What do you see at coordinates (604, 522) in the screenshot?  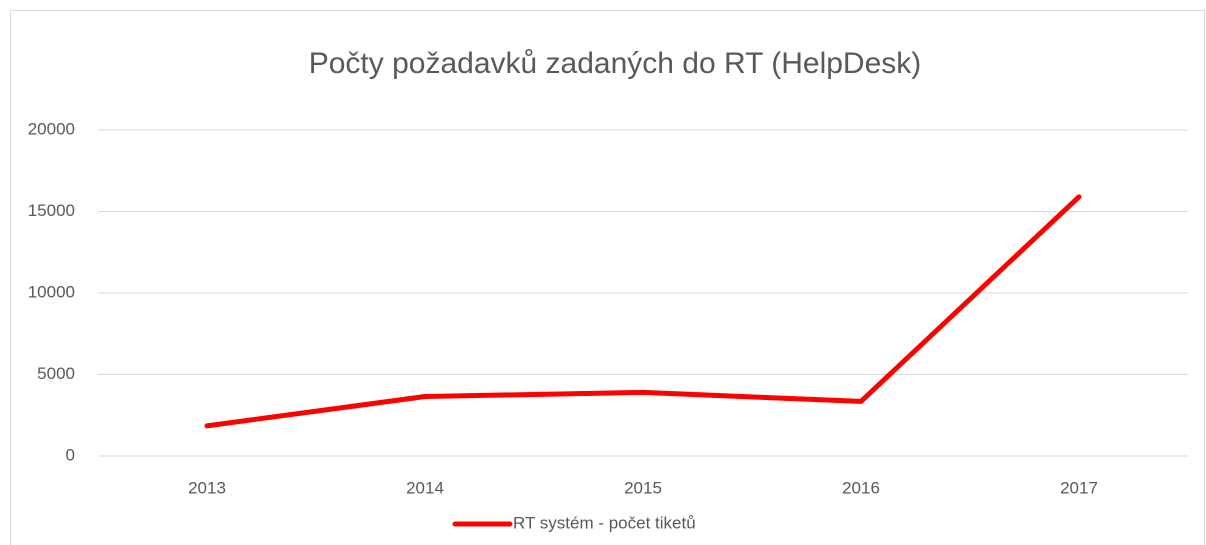 I see `legend-label: RT systém - počet tiketů` at bounding box center [604, 522].